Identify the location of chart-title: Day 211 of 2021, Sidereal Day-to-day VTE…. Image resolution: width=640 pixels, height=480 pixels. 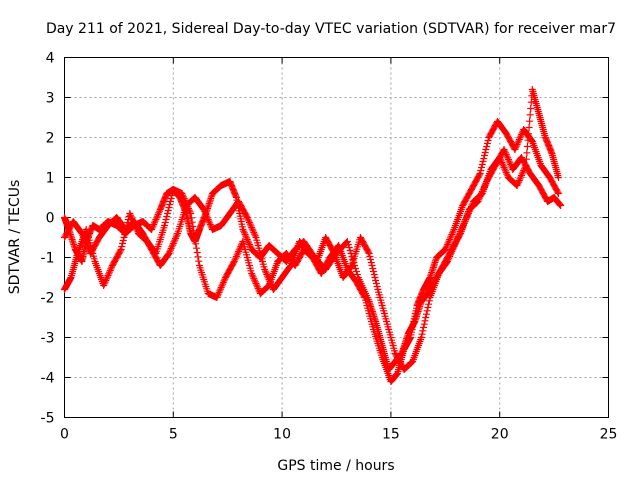
(331, 29).